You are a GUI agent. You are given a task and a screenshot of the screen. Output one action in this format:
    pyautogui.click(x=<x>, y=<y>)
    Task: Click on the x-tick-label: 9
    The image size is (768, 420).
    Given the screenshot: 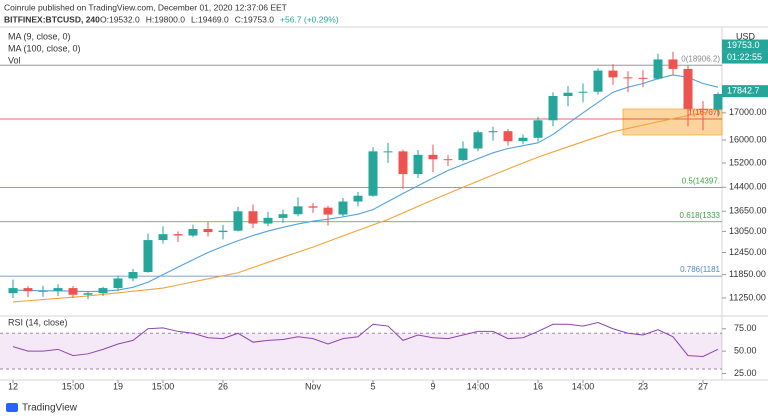 What is the action you would take?
    pyautogui.click(x=432, y=386)
    